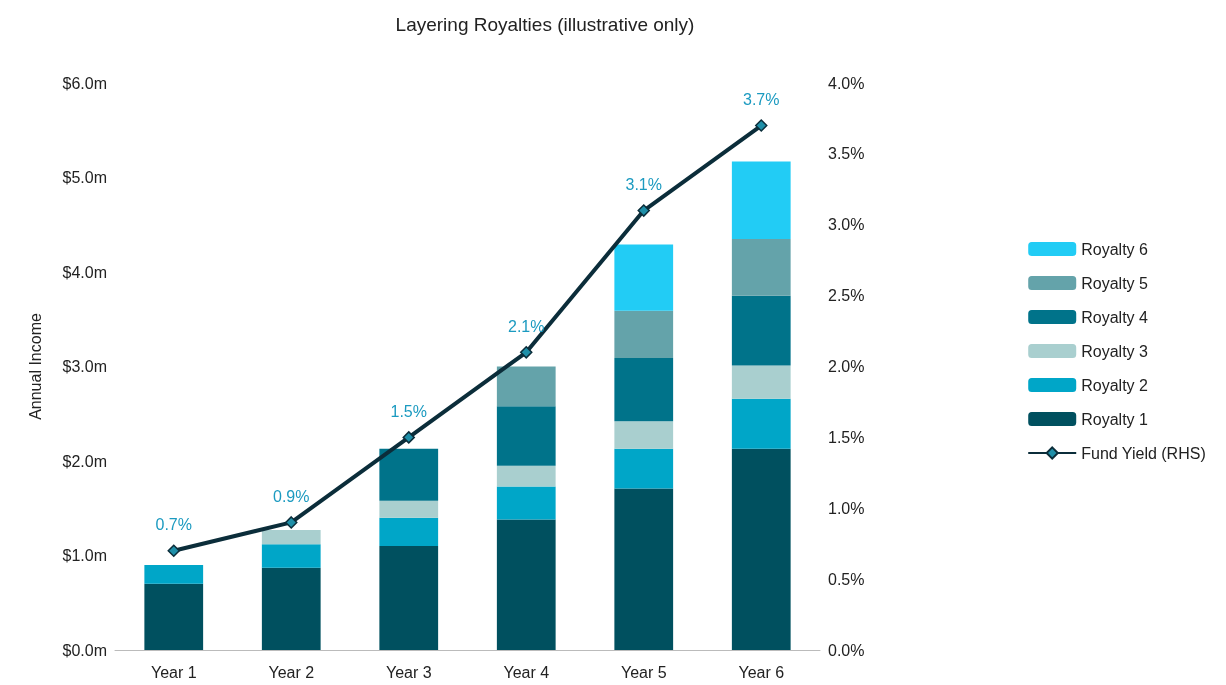 The height and width of the screenshot is (685, 1226). I want to click on data-label: 2.1%, so click(526, 326).